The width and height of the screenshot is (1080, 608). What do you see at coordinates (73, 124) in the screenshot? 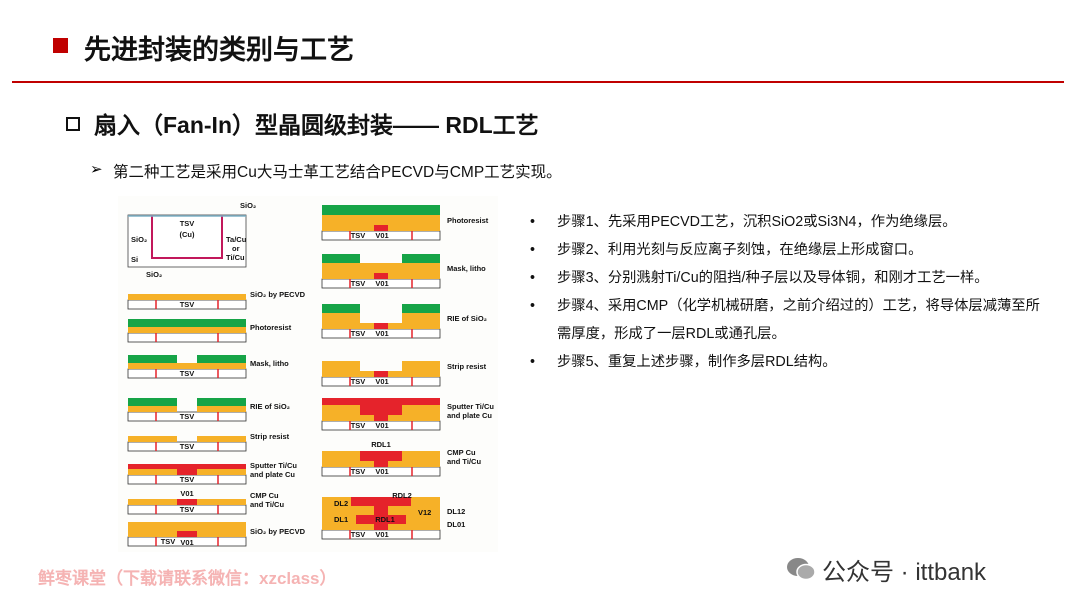
I see `section-marker` at bounding box center [73, 124].